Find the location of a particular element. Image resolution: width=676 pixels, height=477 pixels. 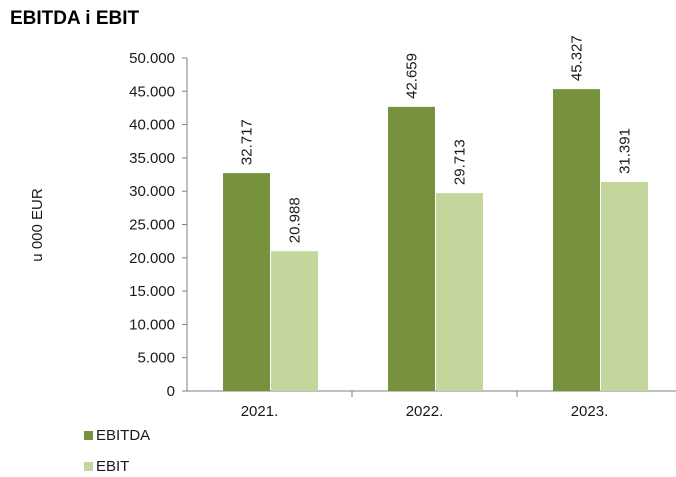

y-tick-label: 0 is located at coordinates (171, 391).